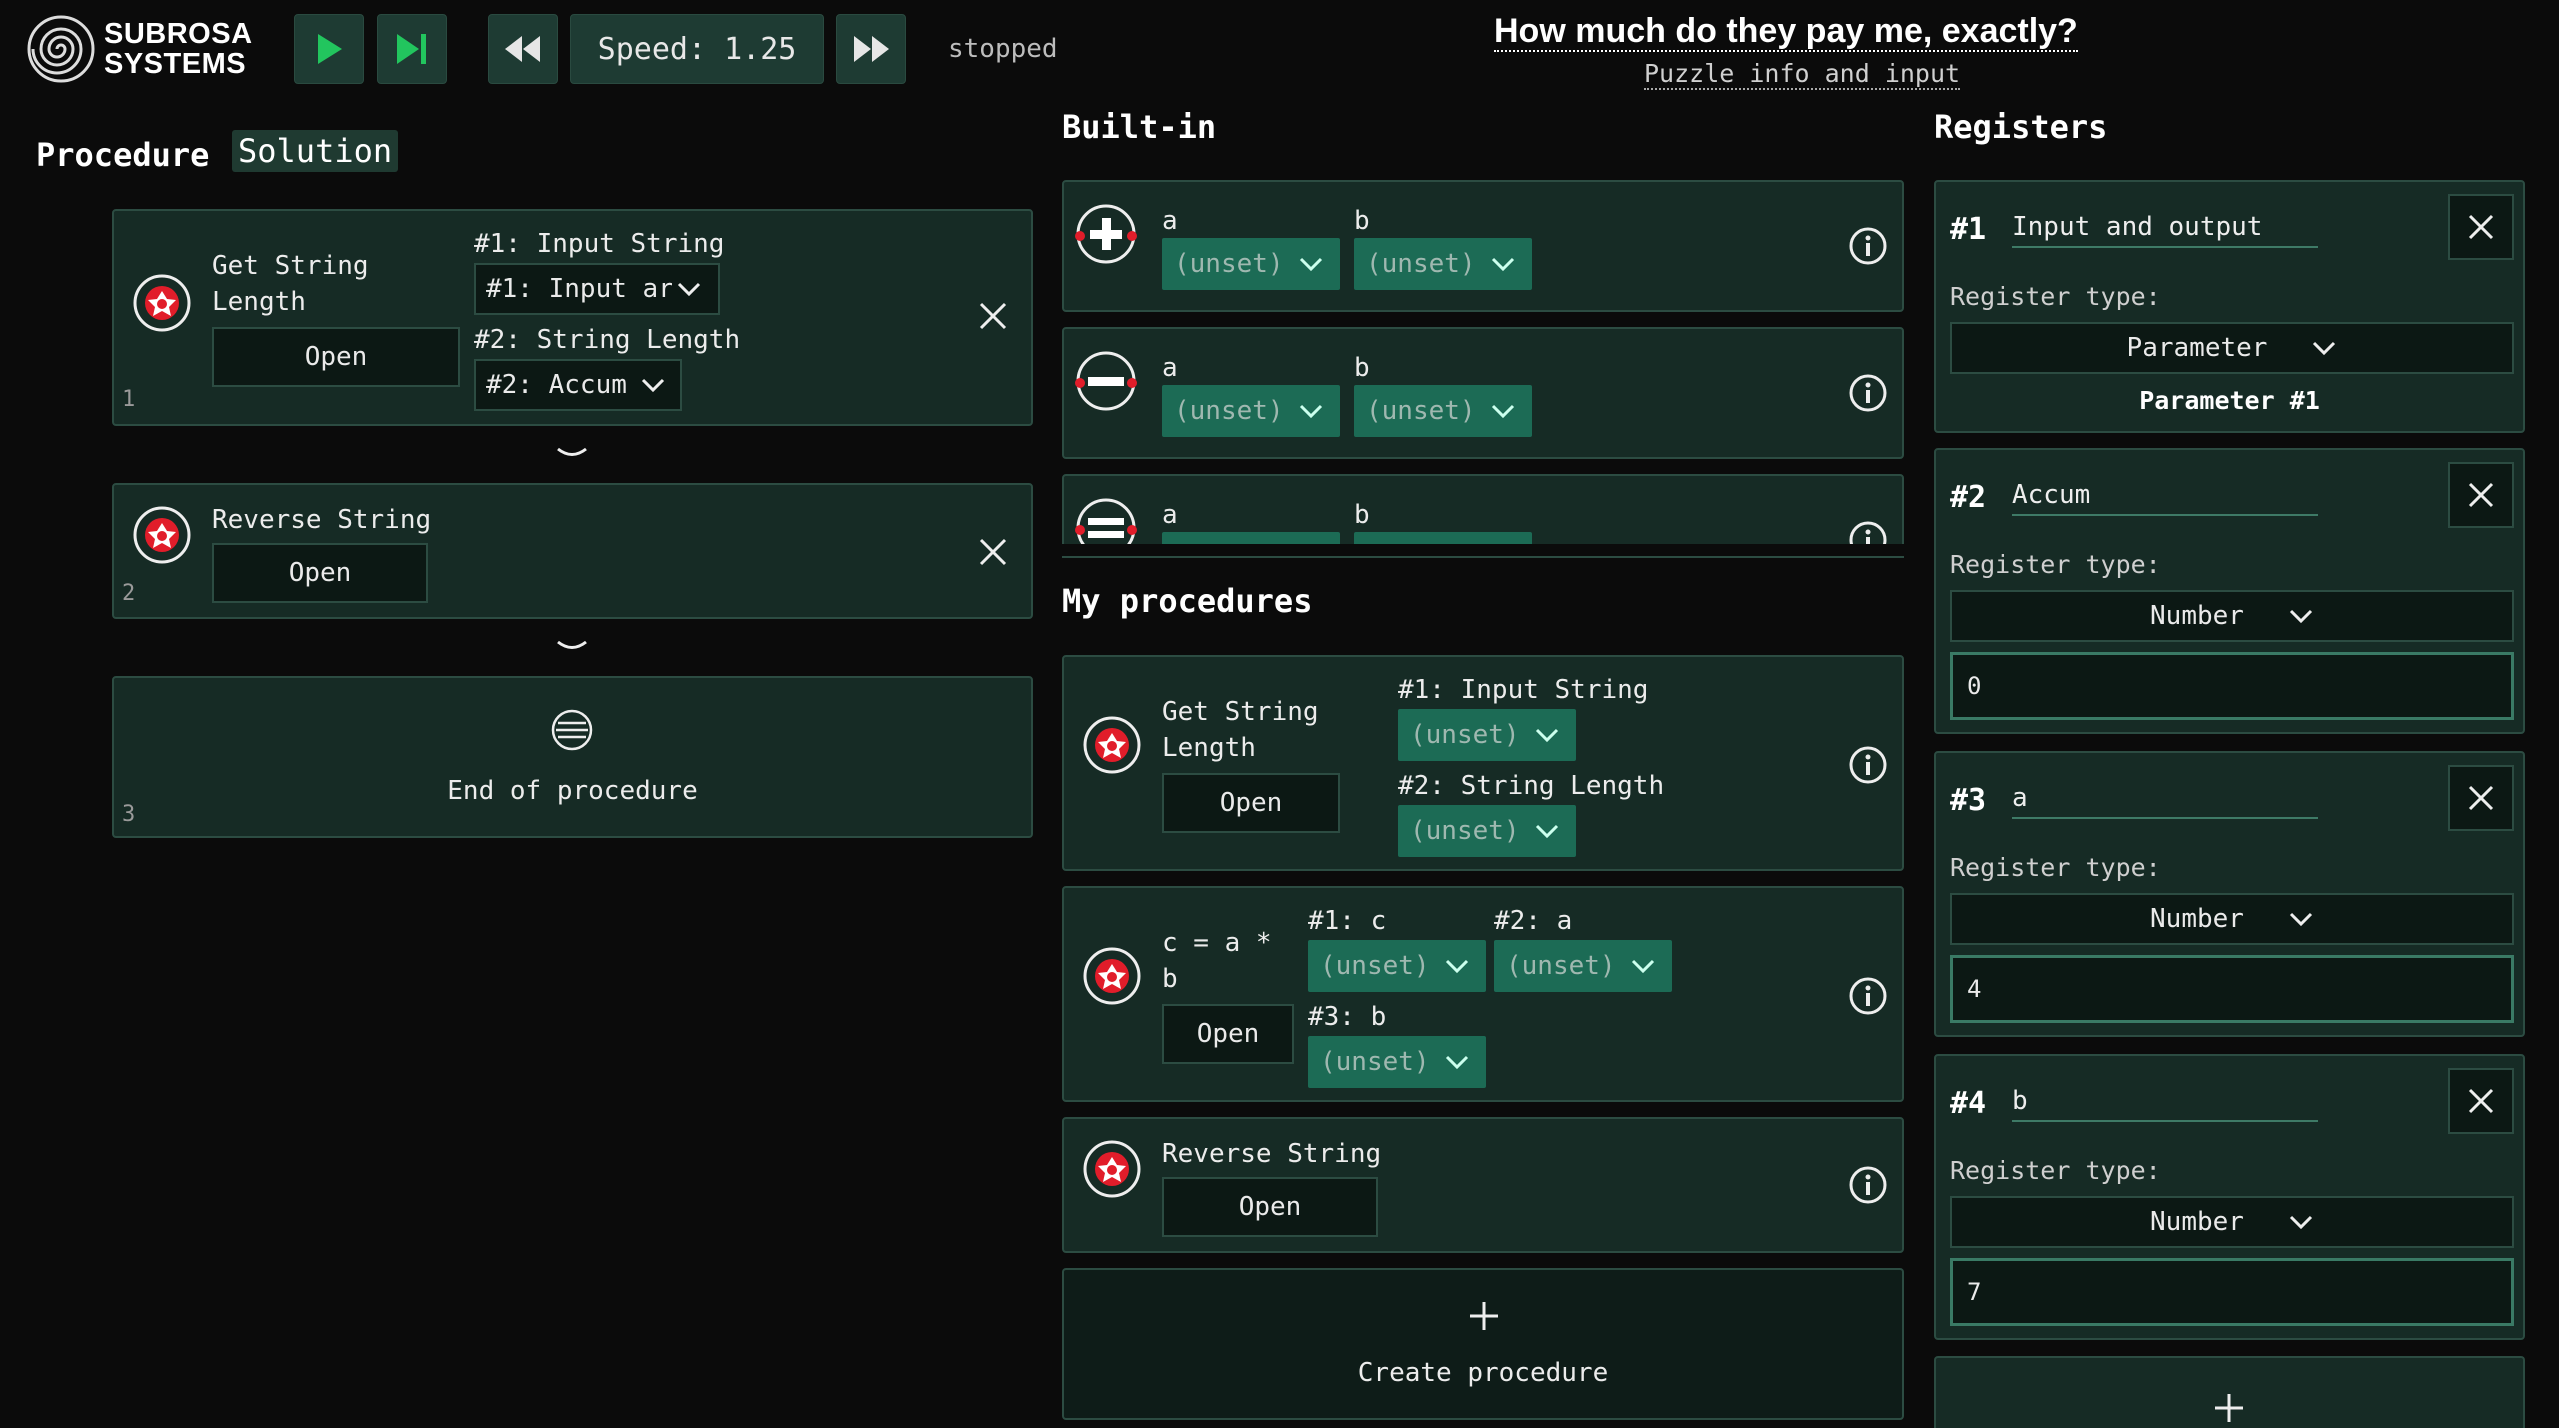 This screenshot has width=2559, height=1428. I want to click on create-procedure-button: Create procedure, so click(1483, 1344).